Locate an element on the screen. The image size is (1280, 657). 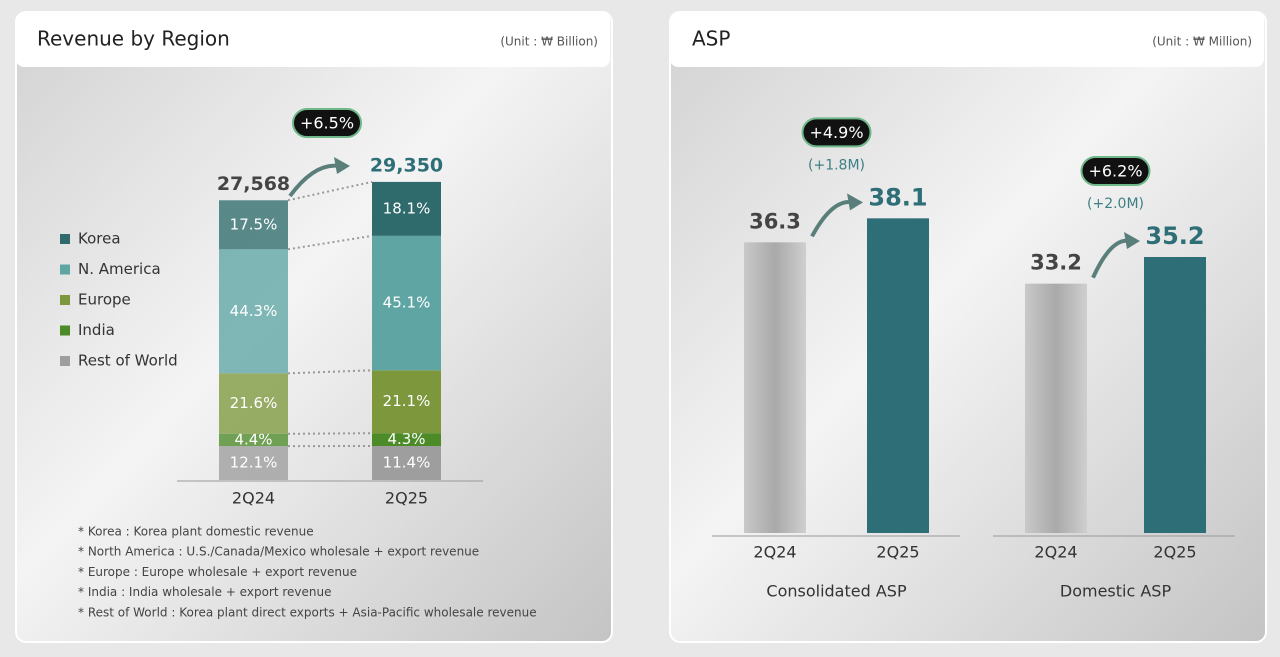
data-label: 44.3% is located at coordinates (254, 311).